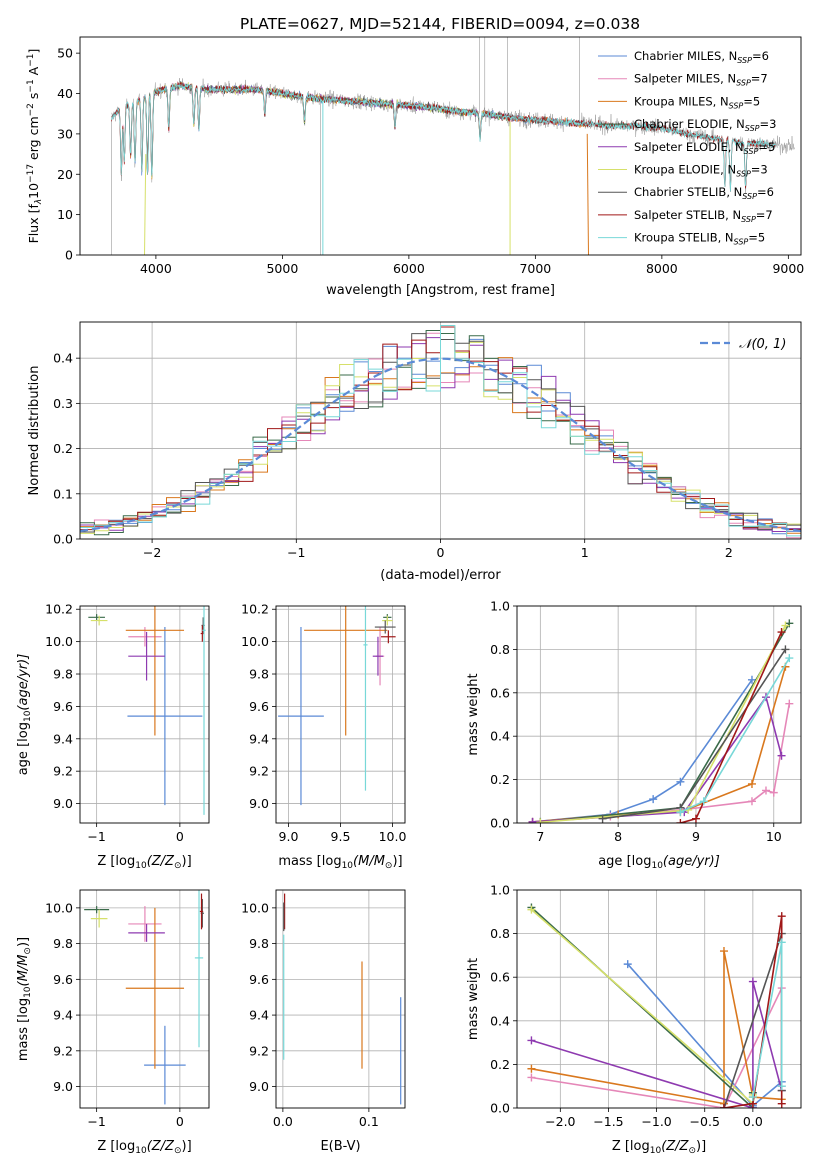 This screenshot has width=819, height=1170. I want to click on x-tick-label: 10.0, so click(393, 836).